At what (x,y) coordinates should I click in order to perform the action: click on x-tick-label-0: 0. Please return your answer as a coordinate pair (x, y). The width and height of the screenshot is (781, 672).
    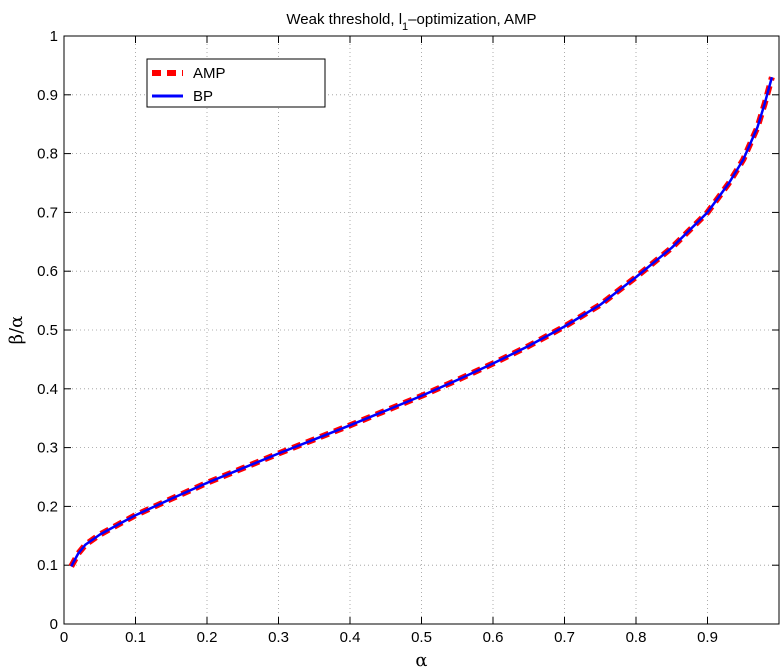
    Looking at the image, I should click on (64, 637).